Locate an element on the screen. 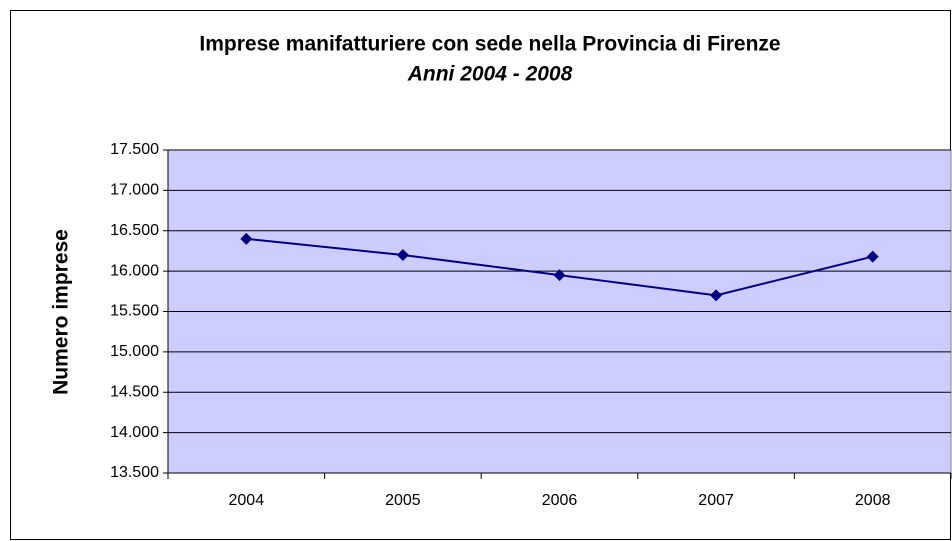 The image size is (952, 541). x-tick-label: 2005 is located at coordinates (403, 500).